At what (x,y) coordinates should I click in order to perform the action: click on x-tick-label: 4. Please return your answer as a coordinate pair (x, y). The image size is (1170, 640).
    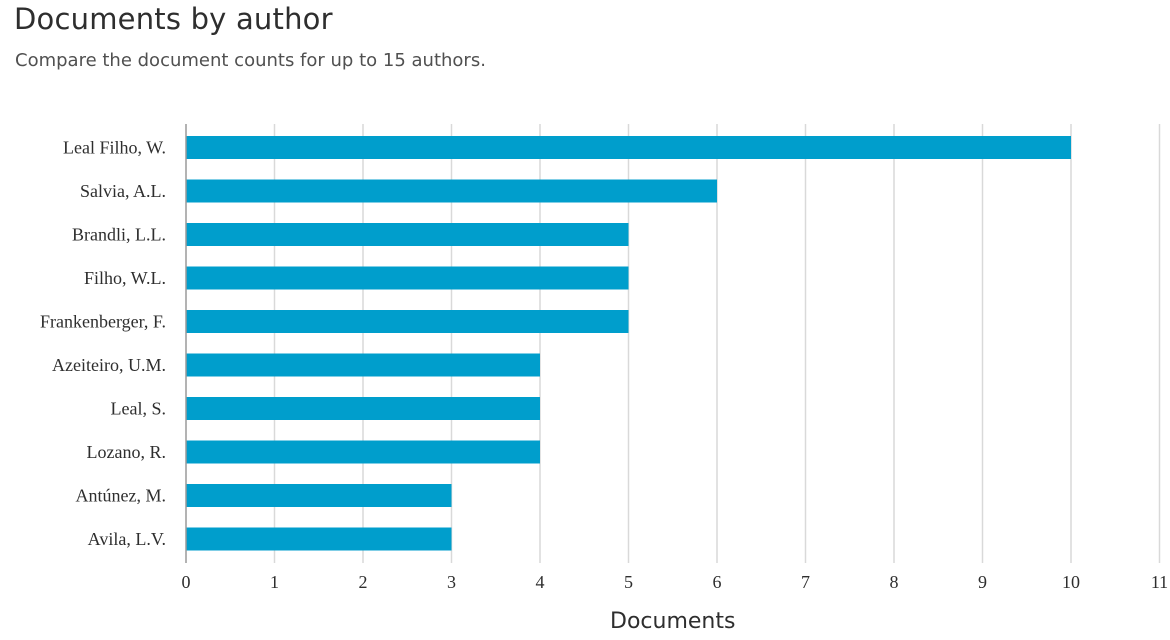
    Looking at the image, I should click on (540, 582).